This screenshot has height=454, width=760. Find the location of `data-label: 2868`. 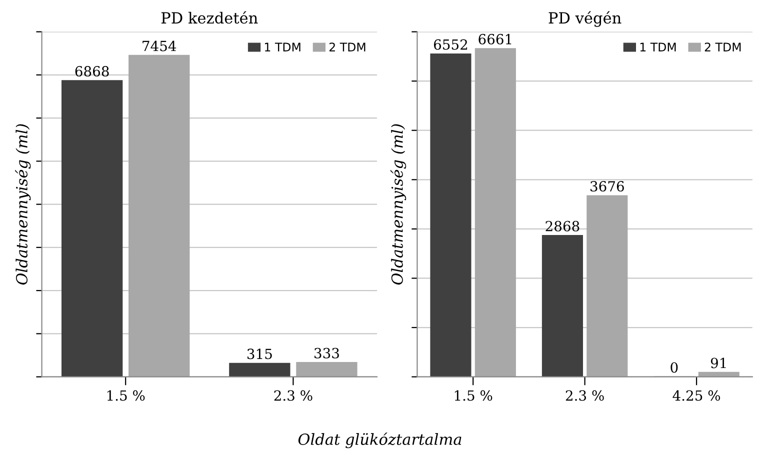

data-label: 2868 is located at coordinates (563, 226).